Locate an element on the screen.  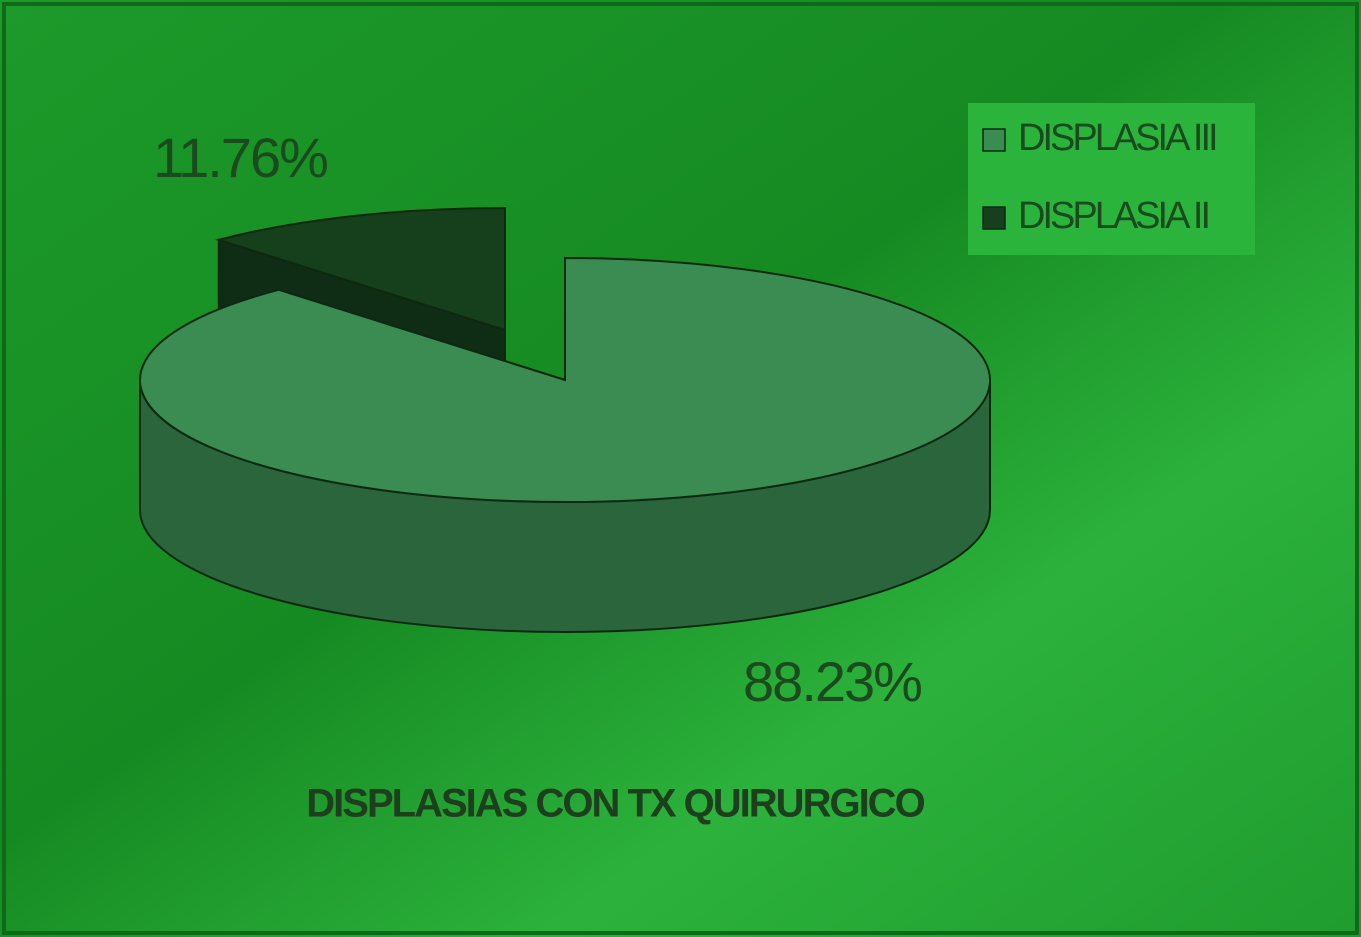
legend-box is located at coordinates (1111, 179).